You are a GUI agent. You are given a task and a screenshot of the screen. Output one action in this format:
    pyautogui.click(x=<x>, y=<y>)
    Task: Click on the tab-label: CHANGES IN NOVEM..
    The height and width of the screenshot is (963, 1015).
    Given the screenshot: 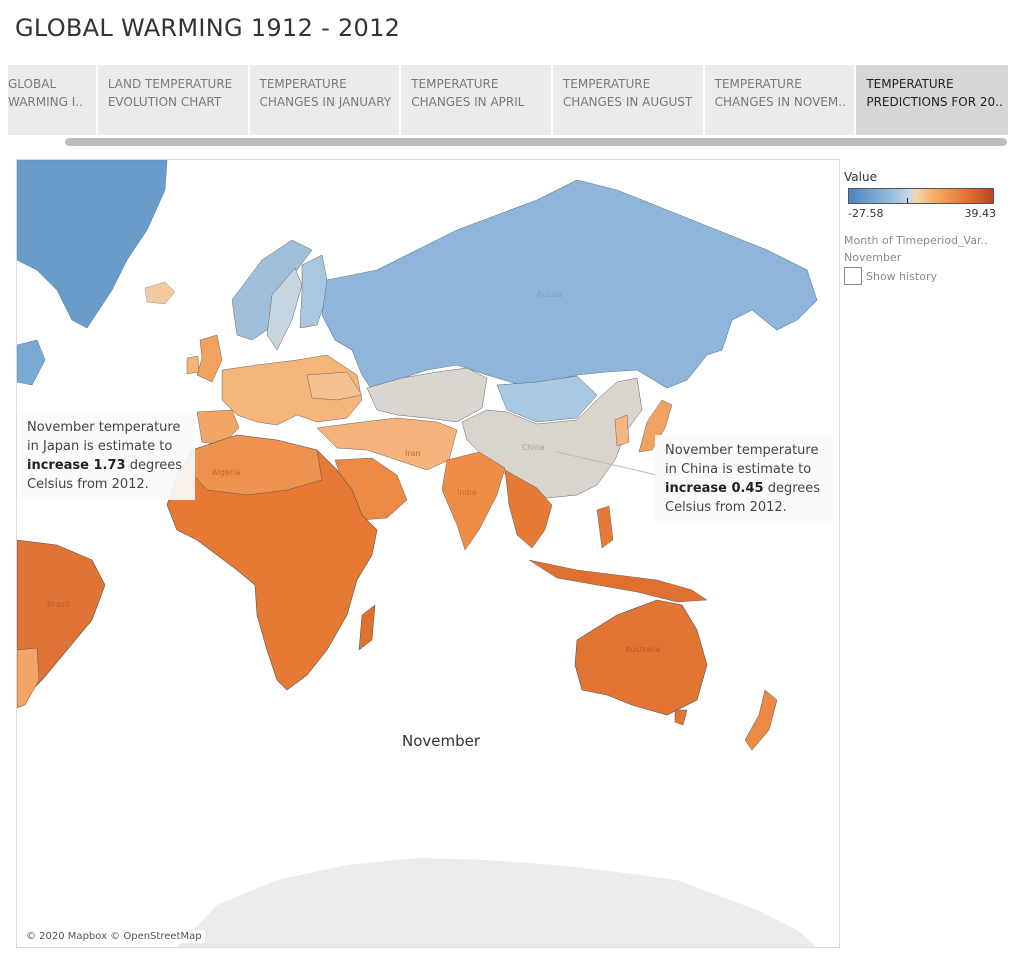 What is the action you would take?
    pyautogui.click(x=780, y=102)
    